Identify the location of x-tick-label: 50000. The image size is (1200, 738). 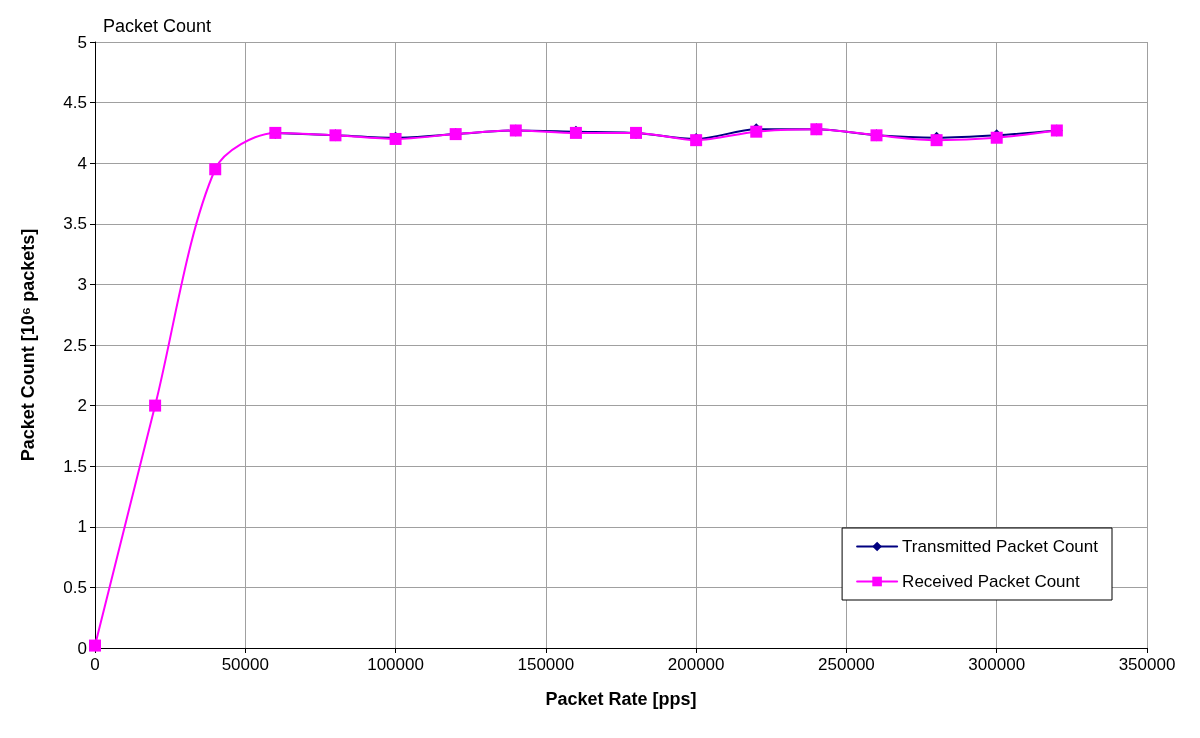
(245, 664).